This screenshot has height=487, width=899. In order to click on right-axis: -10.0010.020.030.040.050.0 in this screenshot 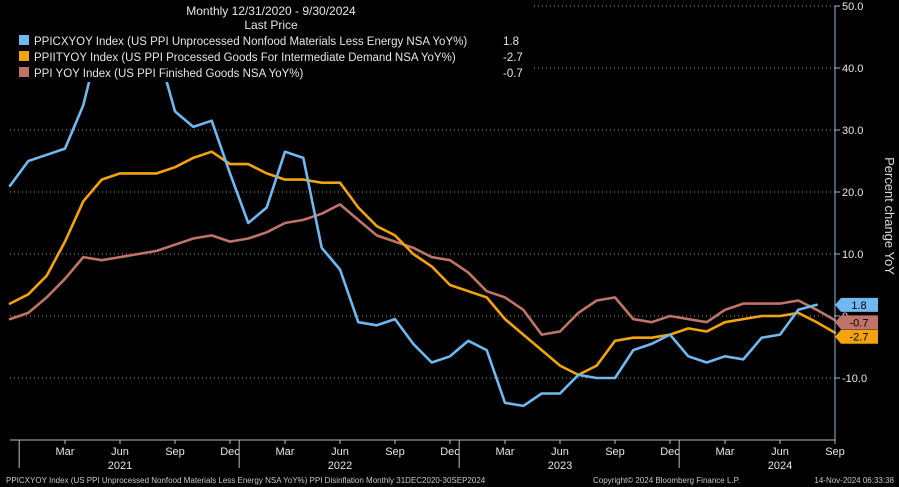, I will do `click(850, 220)`.